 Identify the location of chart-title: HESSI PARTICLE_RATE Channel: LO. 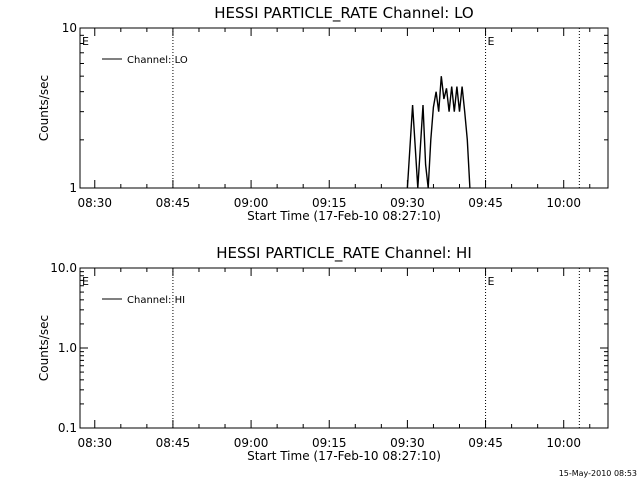
(343, 13).